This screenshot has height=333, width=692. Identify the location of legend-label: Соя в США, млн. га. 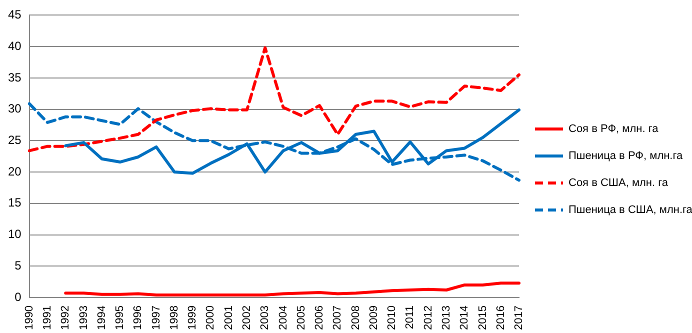
(618, 183).